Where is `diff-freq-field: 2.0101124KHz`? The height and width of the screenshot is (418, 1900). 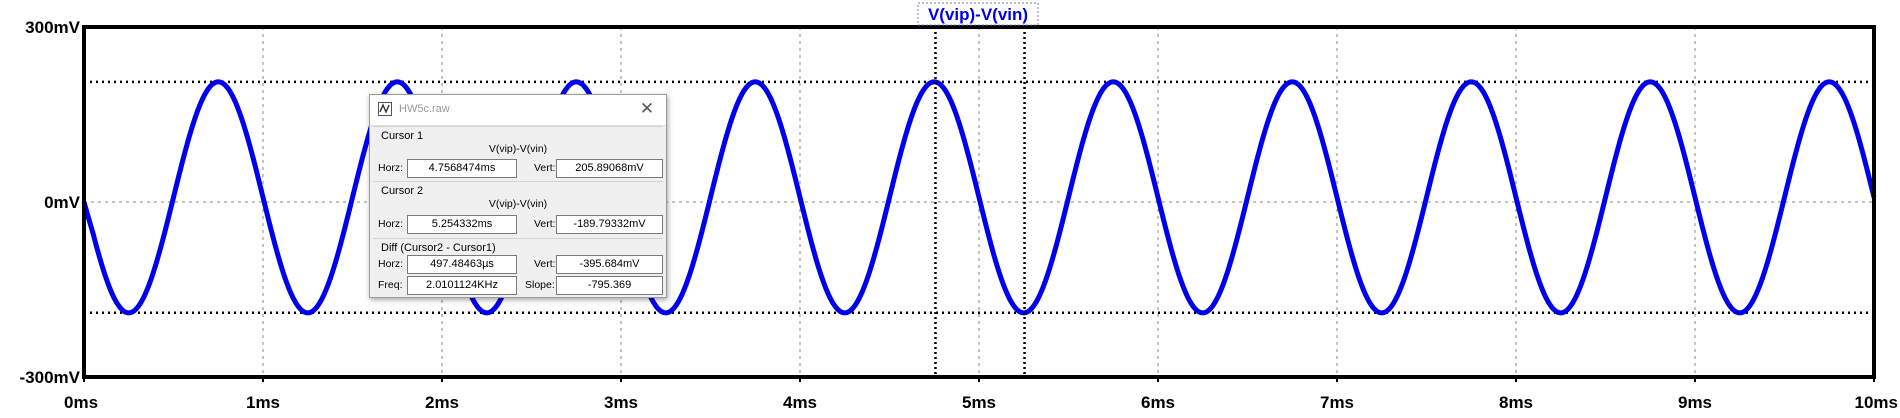
diff-freq-field: 2.0101124KHz is located at coordinates (462, 285).